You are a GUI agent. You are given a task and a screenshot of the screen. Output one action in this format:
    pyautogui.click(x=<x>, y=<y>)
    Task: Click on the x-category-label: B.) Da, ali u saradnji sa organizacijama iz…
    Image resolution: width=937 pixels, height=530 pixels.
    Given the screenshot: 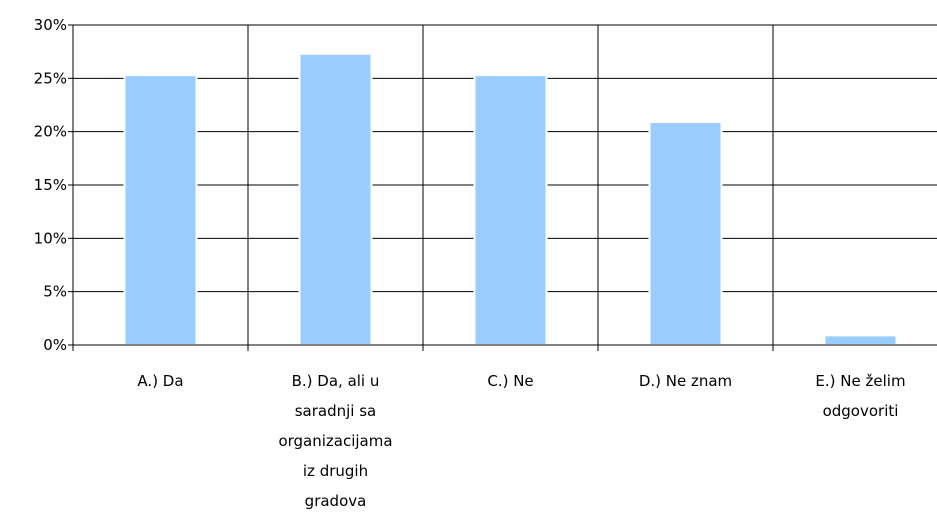 What is the action you would take?
    pyautogui.click(x=335, y=441)
    